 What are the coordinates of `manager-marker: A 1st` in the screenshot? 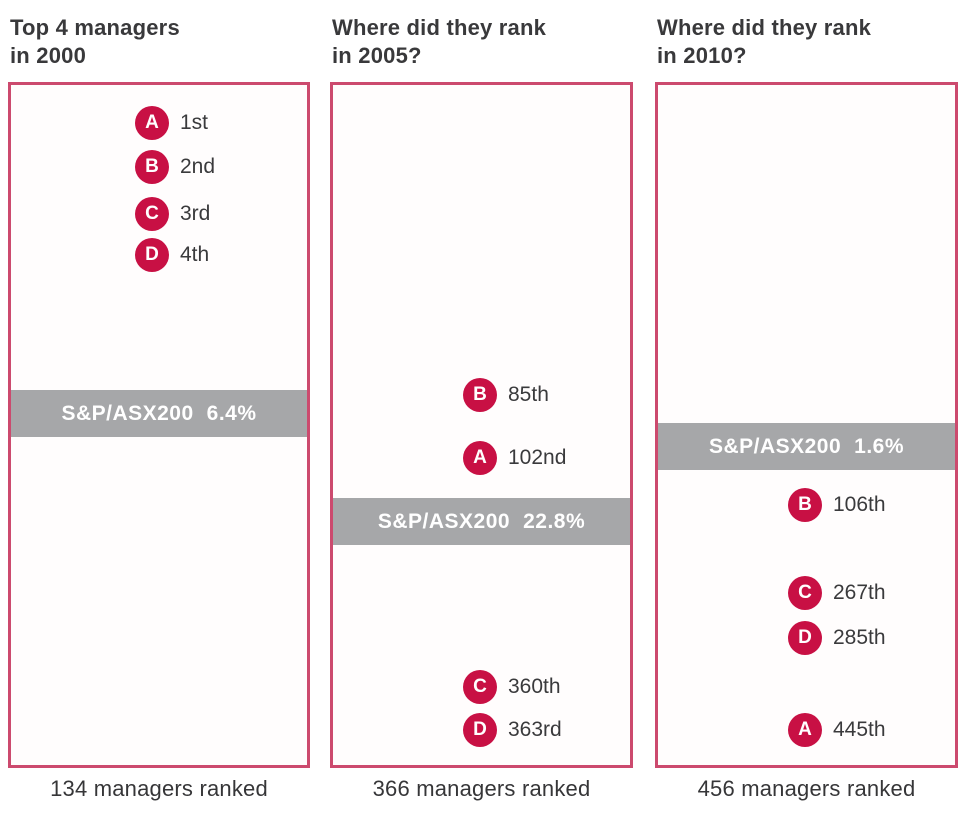 It's located at (171, 123).